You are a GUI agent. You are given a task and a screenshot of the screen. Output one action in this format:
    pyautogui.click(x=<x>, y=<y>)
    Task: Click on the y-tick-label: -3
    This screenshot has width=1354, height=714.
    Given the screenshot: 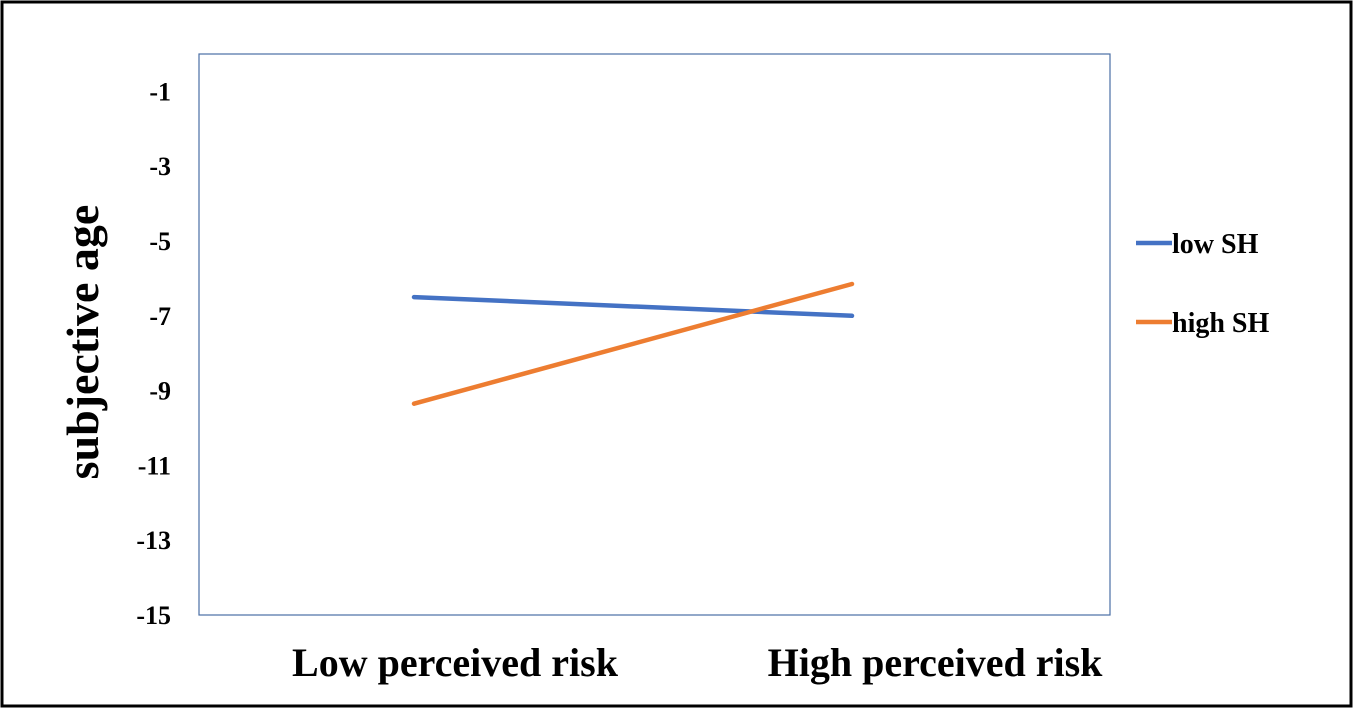 What is the action you would take?
    pyautogui.click(x=160, y=166)
    